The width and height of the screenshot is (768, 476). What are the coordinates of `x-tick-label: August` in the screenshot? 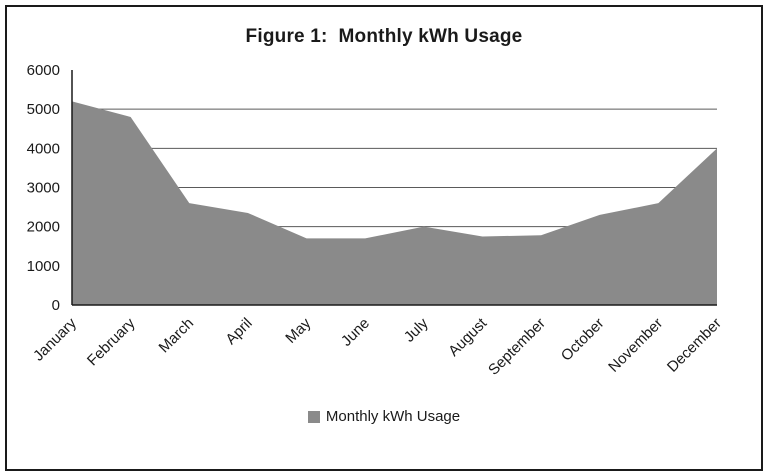 It's located at (468, 337).